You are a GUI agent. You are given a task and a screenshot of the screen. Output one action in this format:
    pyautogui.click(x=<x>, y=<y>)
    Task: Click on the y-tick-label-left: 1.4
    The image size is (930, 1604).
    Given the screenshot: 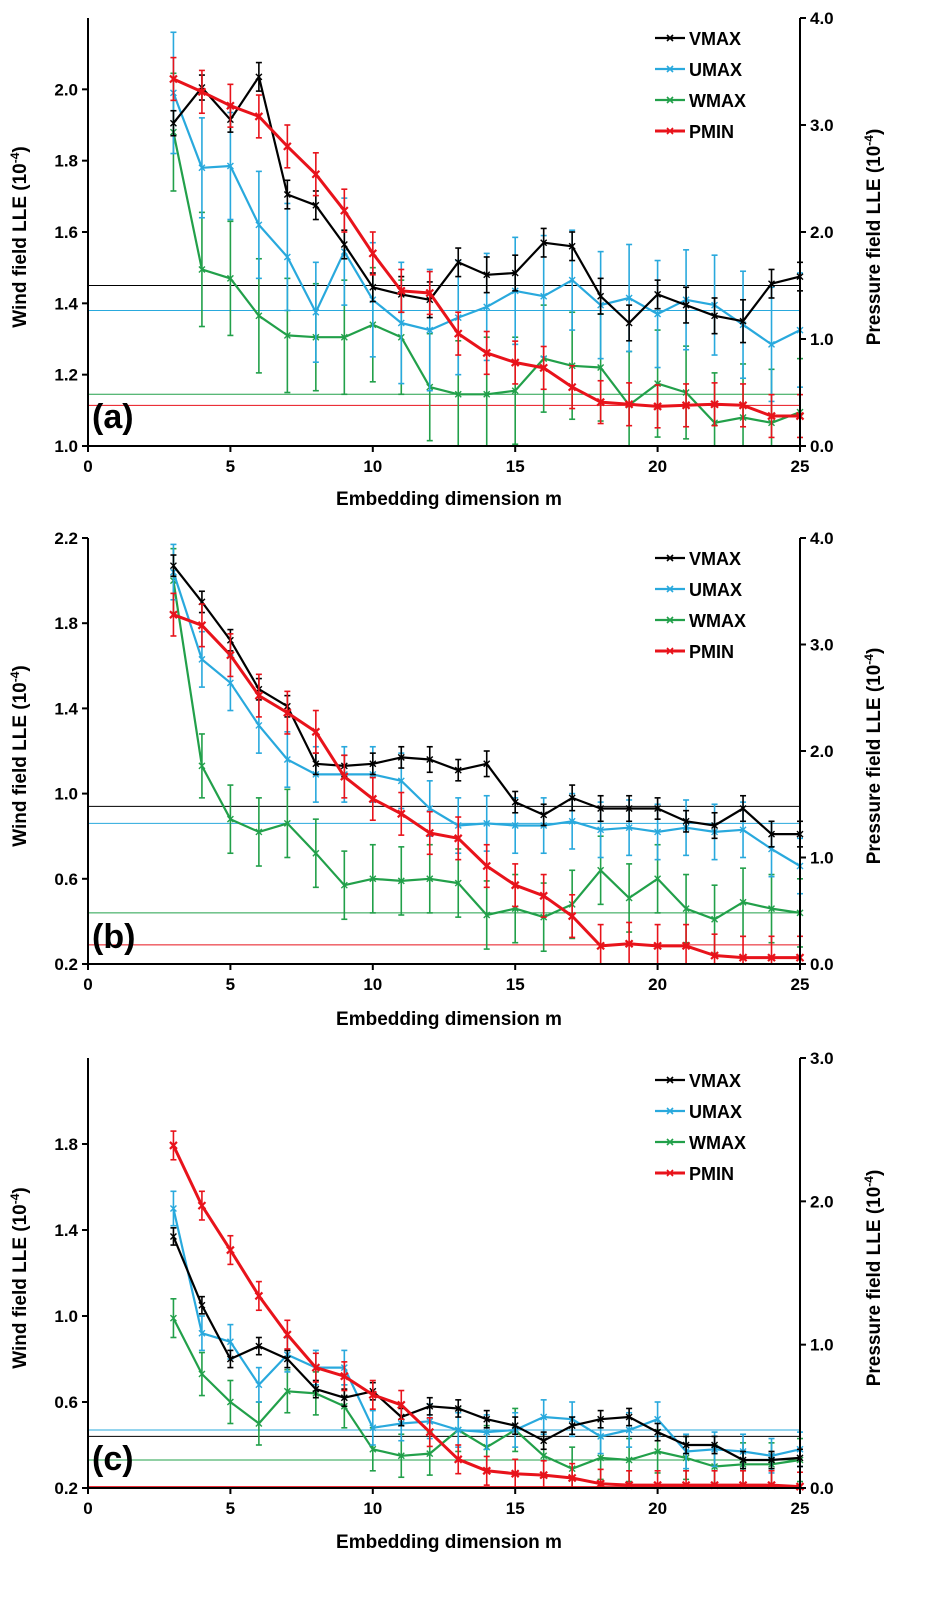 What is the action you would take?
    pyautogui.click(x=66, y=708)
    